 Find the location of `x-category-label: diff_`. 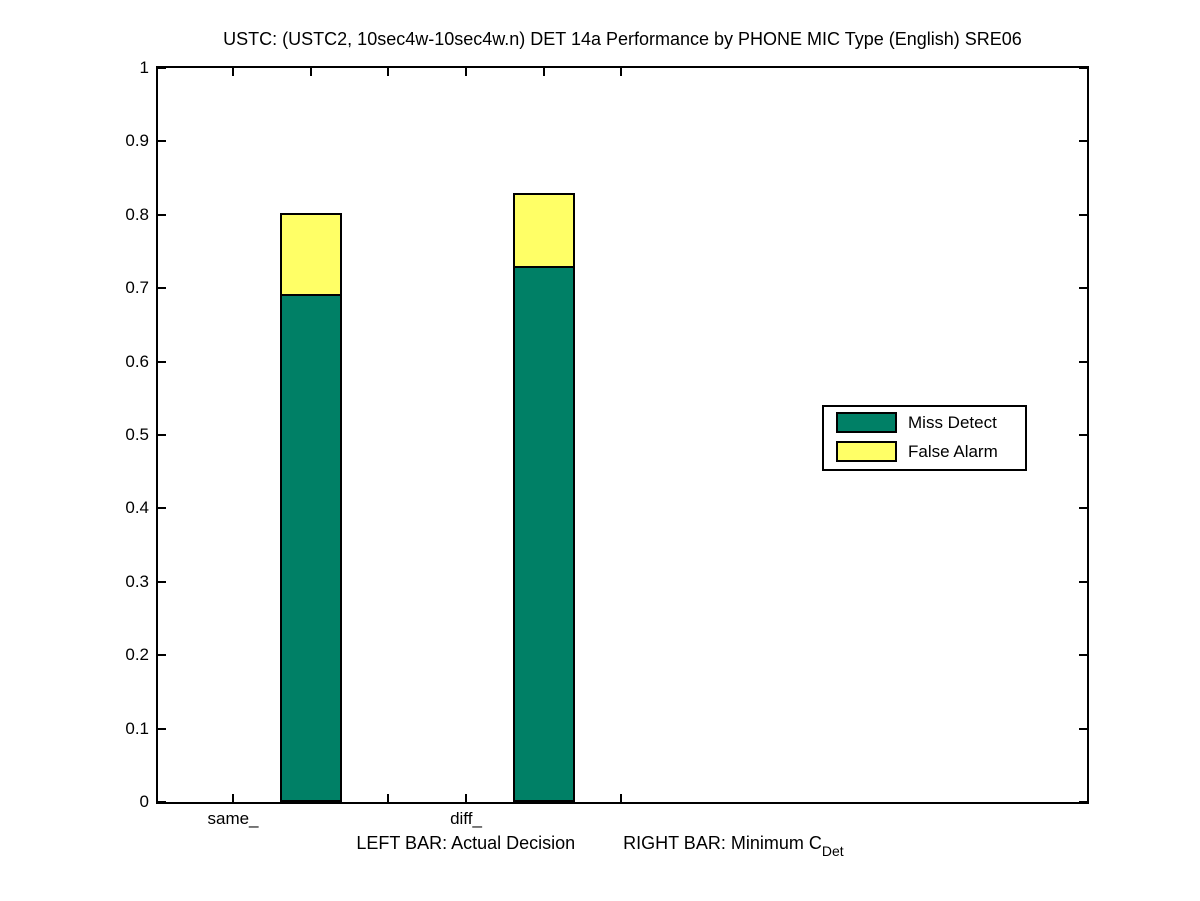

x-category-label: diff_ is located at coordinates (466, 818).